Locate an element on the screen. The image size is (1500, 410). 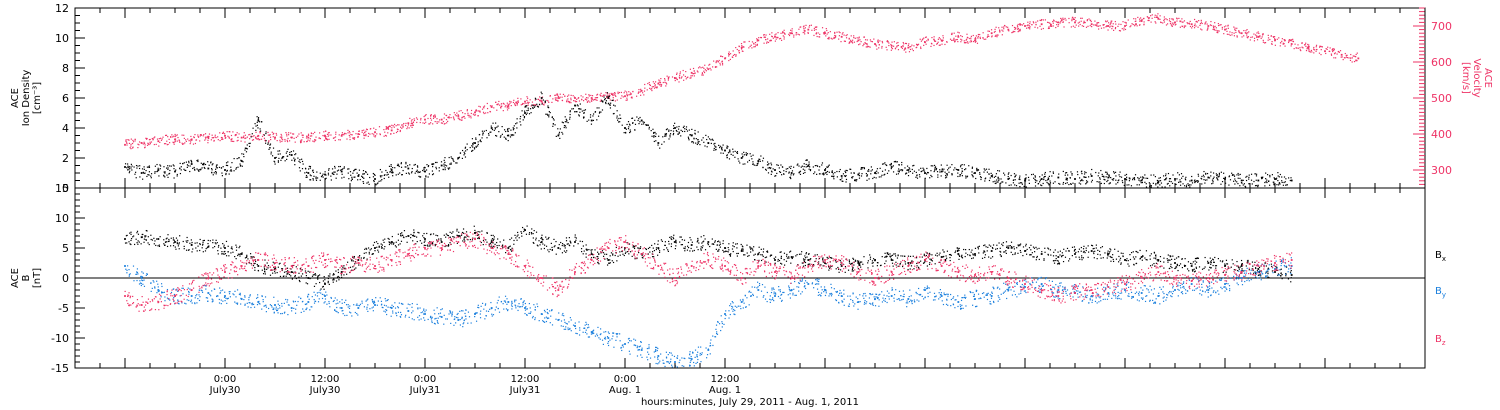
density-series-point is located at coordinates (491, 128).